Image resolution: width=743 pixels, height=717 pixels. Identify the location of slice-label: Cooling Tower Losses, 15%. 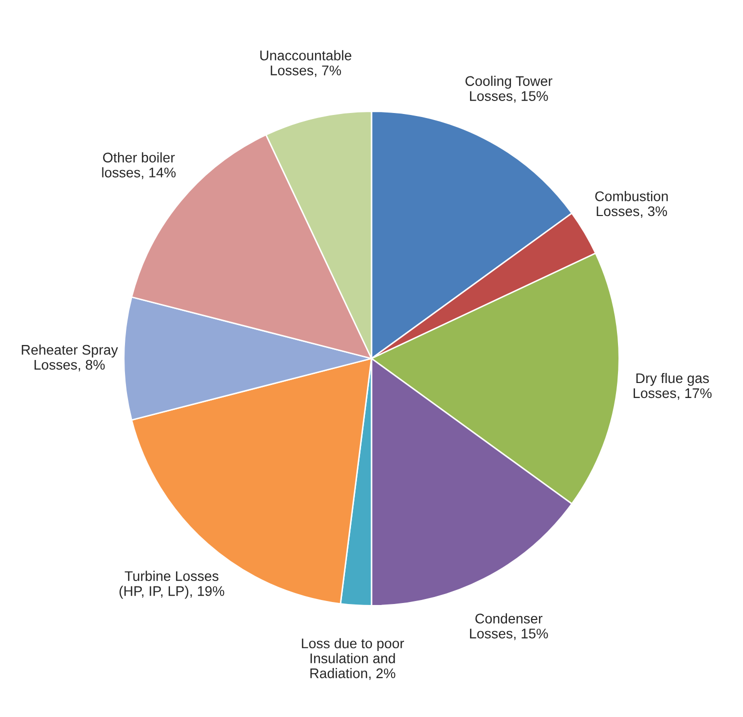
(509, 89).